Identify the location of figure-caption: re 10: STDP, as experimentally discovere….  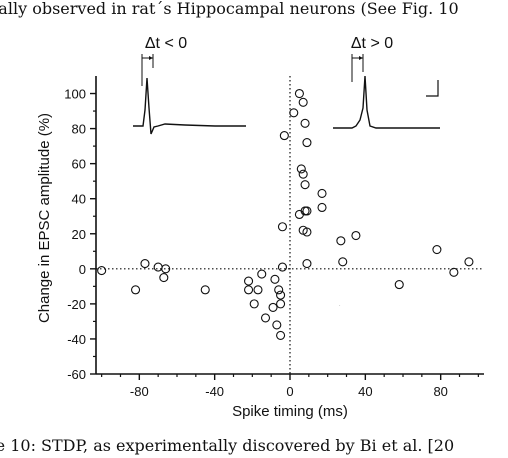
(254, 447).